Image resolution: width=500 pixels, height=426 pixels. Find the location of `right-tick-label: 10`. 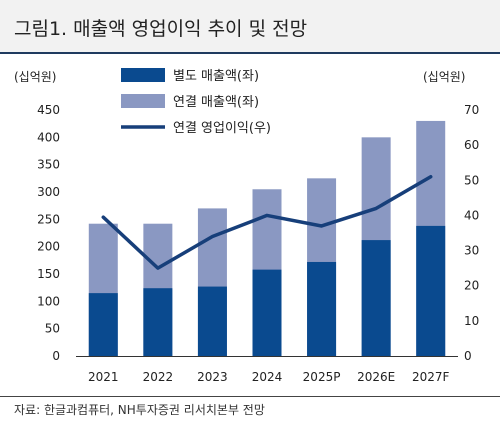

right-tick-label: 10 is located at coordinates (471, 321).